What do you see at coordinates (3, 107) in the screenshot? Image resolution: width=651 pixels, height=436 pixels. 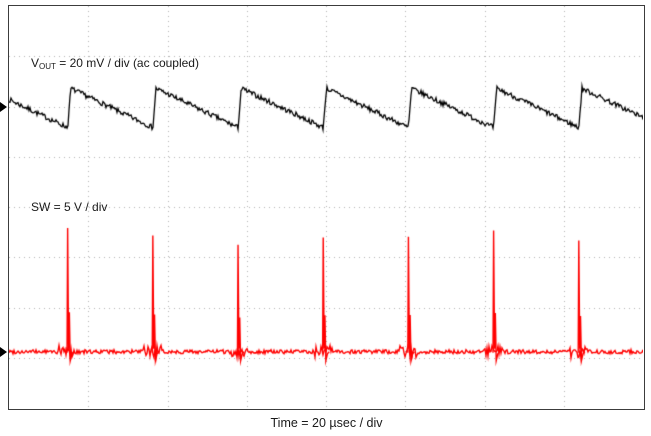 I see `ch1-ground-marker-icon` at bounding box center [3, 107].